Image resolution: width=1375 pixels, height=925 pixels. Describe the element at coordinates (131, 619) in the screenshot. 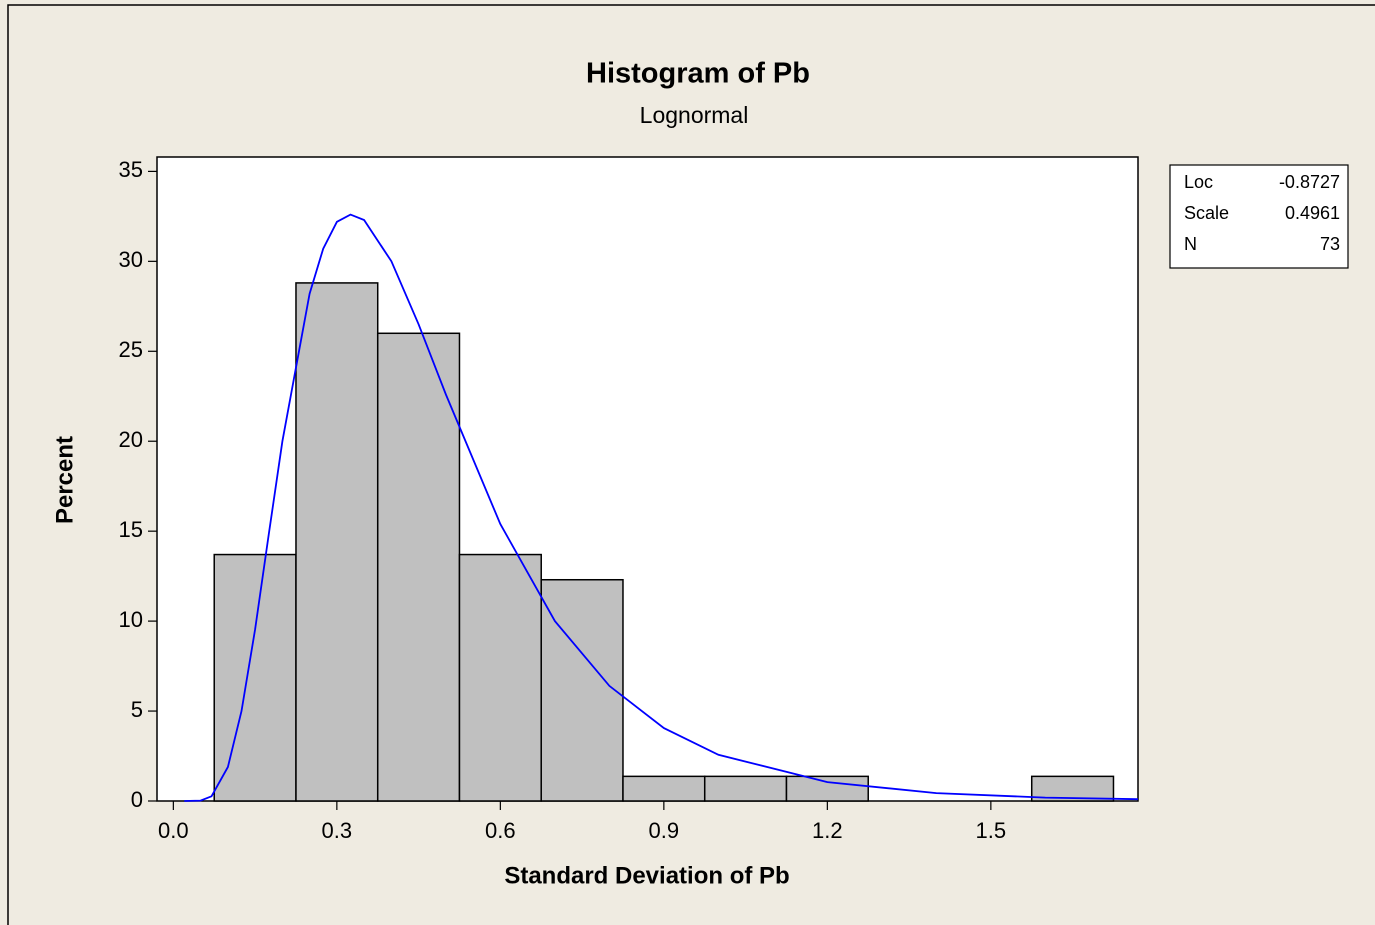

I see `y-tick-label: 10` at that location.